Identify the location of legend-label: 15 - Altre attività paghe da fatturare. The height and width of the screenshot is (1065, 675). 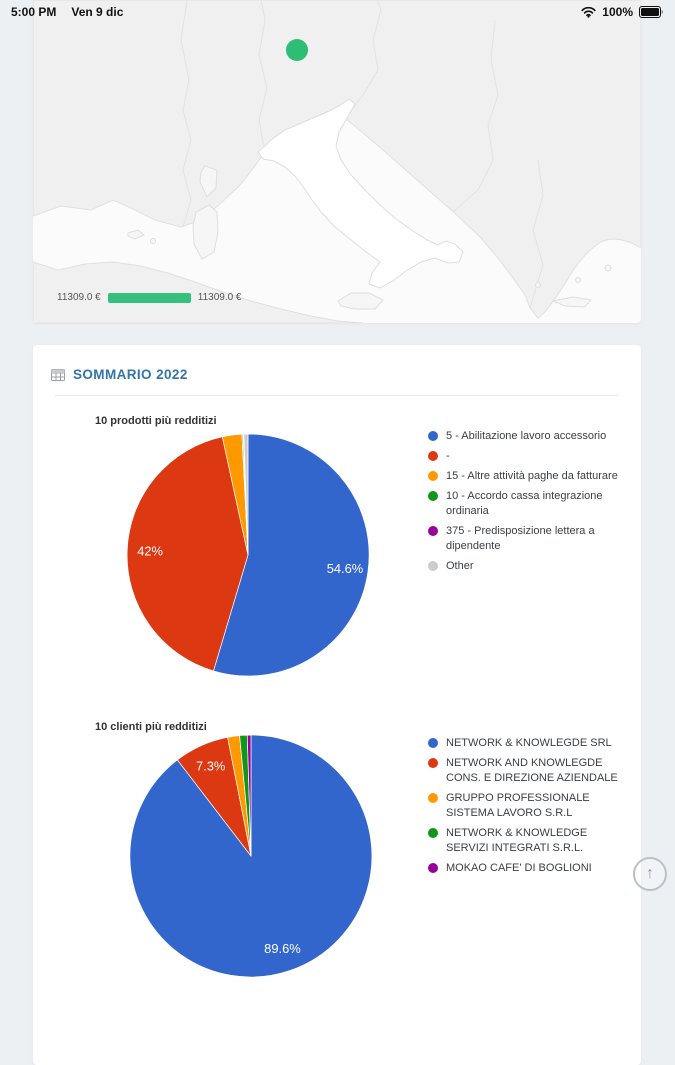
(532, 476).